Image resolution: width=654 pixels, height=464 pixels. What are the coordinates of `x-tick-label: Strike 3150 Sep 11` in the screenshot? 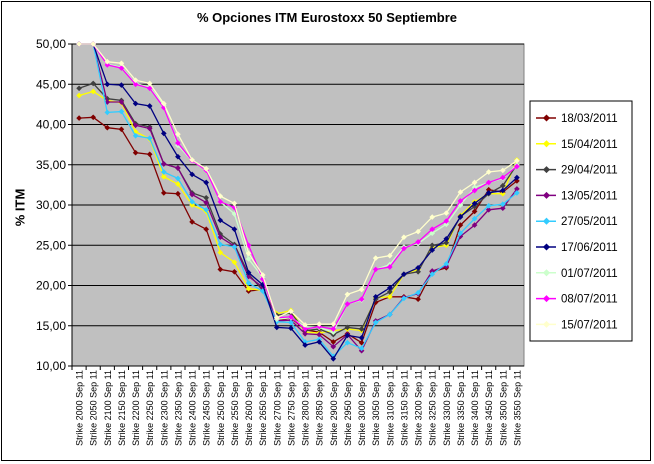 It's located at (404, 408).